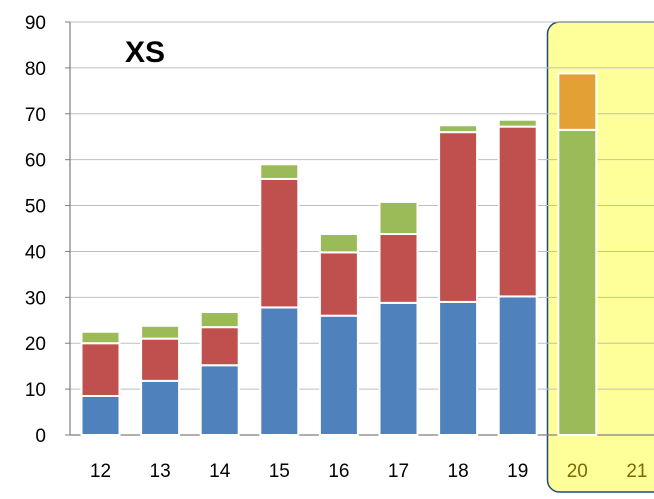  What do you see at coordinates (279, 471) in the screenshot?
I see `x-tick-label: 15` at bounding box center [279, 471].